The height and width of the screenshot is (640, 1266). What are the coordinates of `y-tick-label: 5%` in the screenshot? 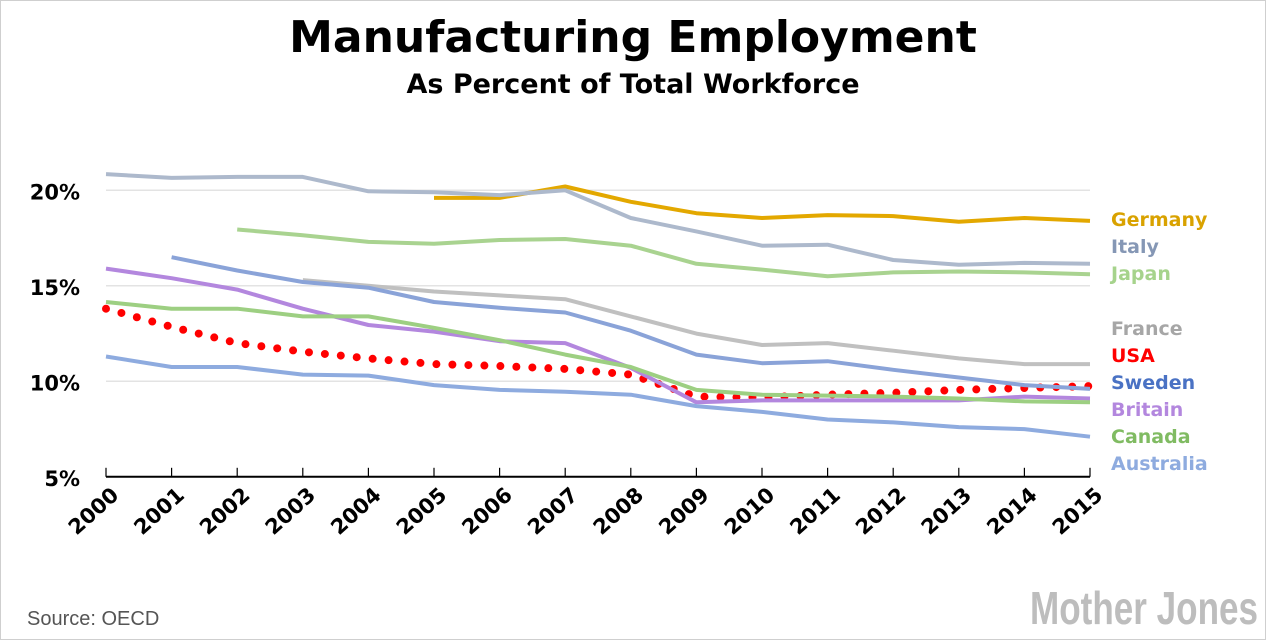 It's located at (62, 479).